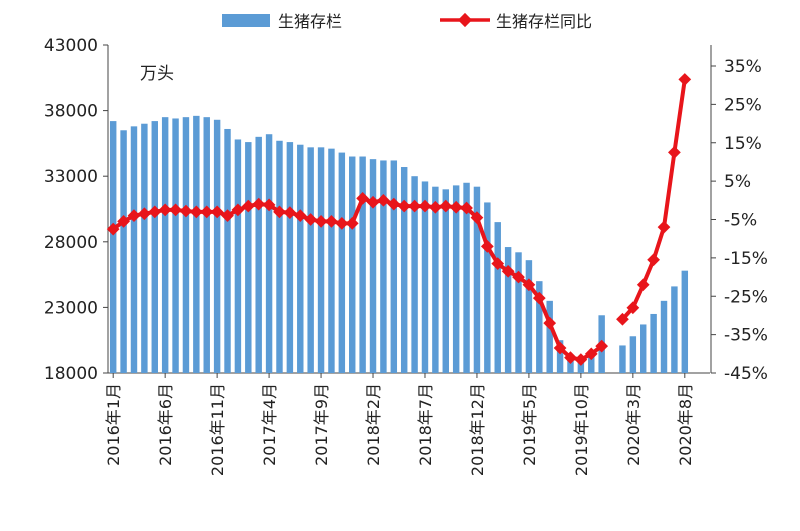  What do you see at coordinates (71, 243) in the screenshot?
I see `y-left-tick-label: 28000` at bounding box center [71, 243].